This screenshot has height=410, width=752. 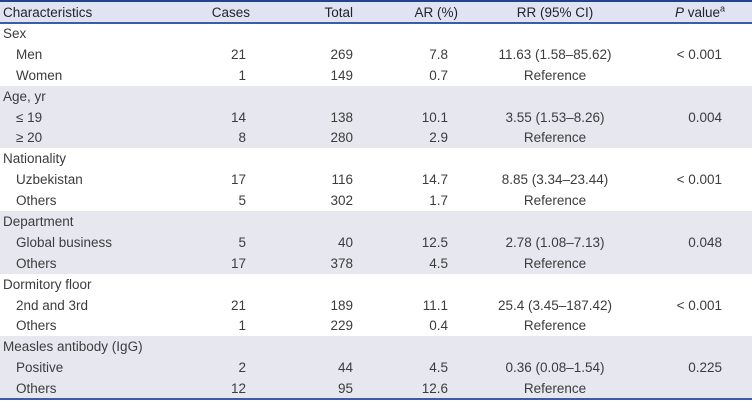 I want to click on ar-cell: 0.4, so click(x=438, y=326).